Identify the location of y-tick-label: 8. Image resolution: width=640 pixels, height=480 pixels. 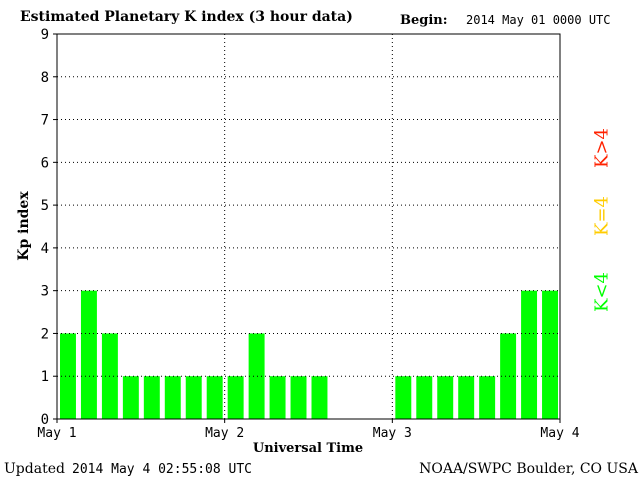
(45, 78).